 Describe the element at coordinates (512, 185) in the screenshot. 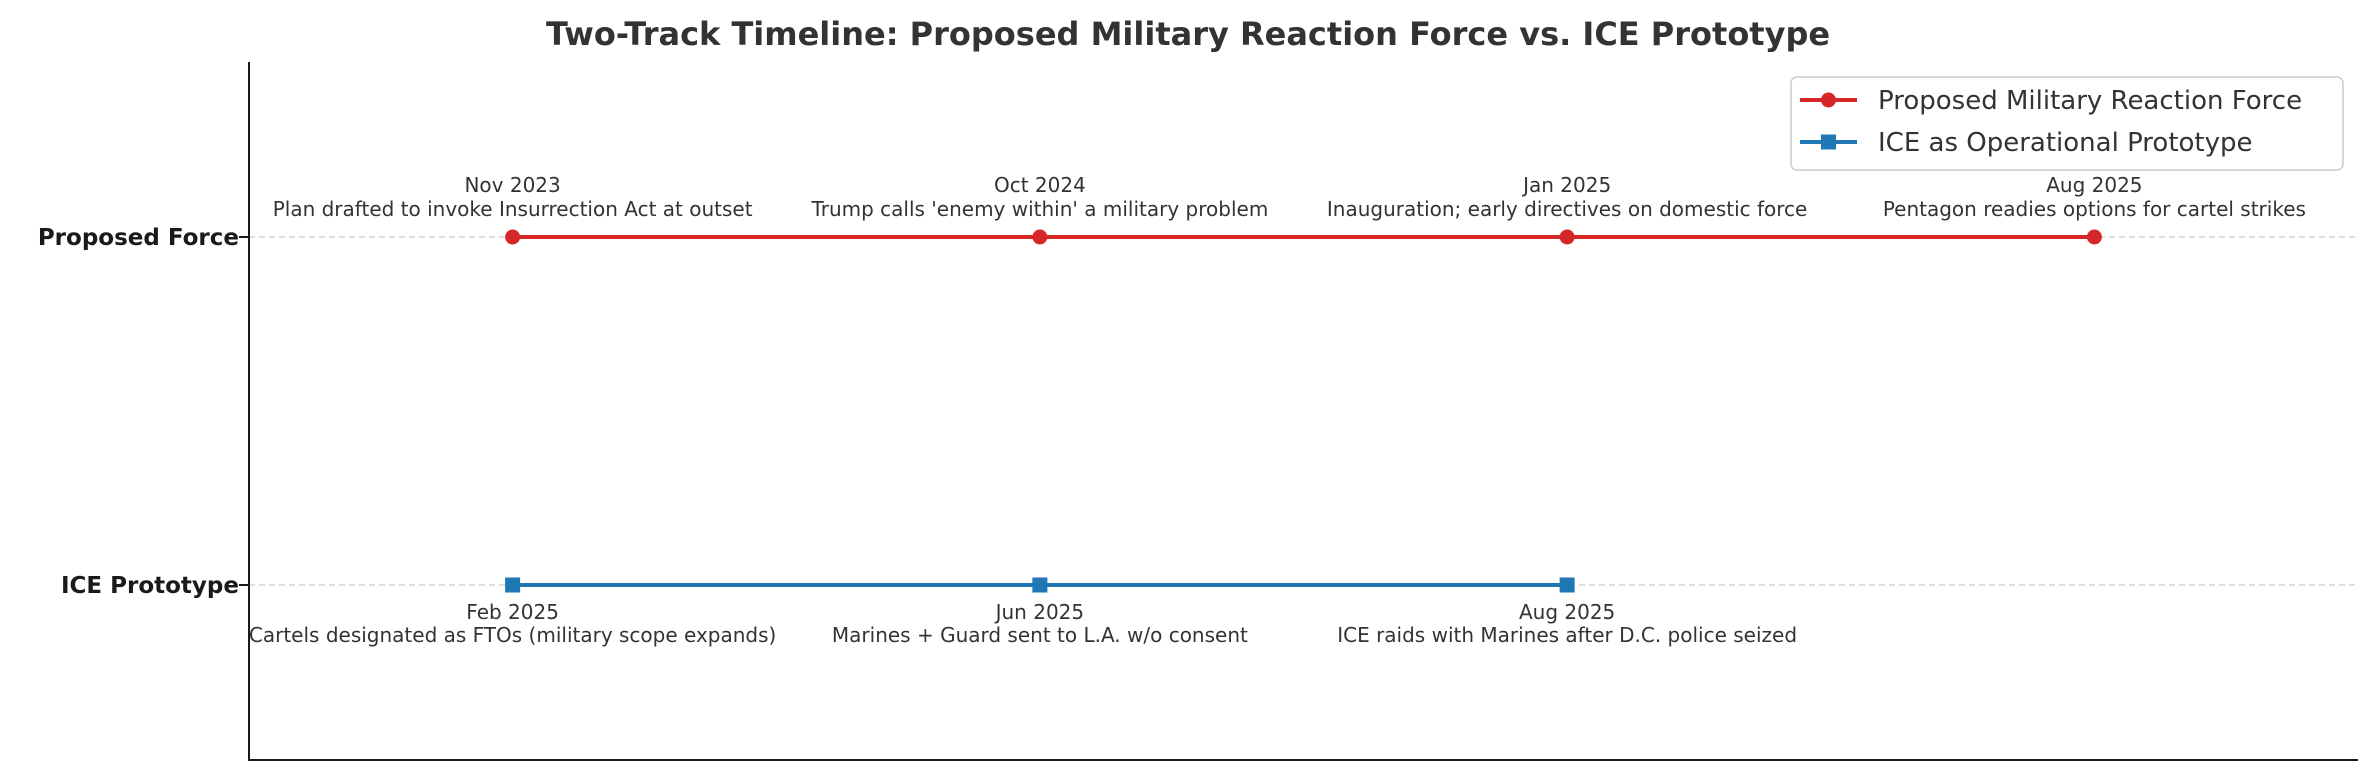

I see `event-date-label: Nov 2023` at that location.